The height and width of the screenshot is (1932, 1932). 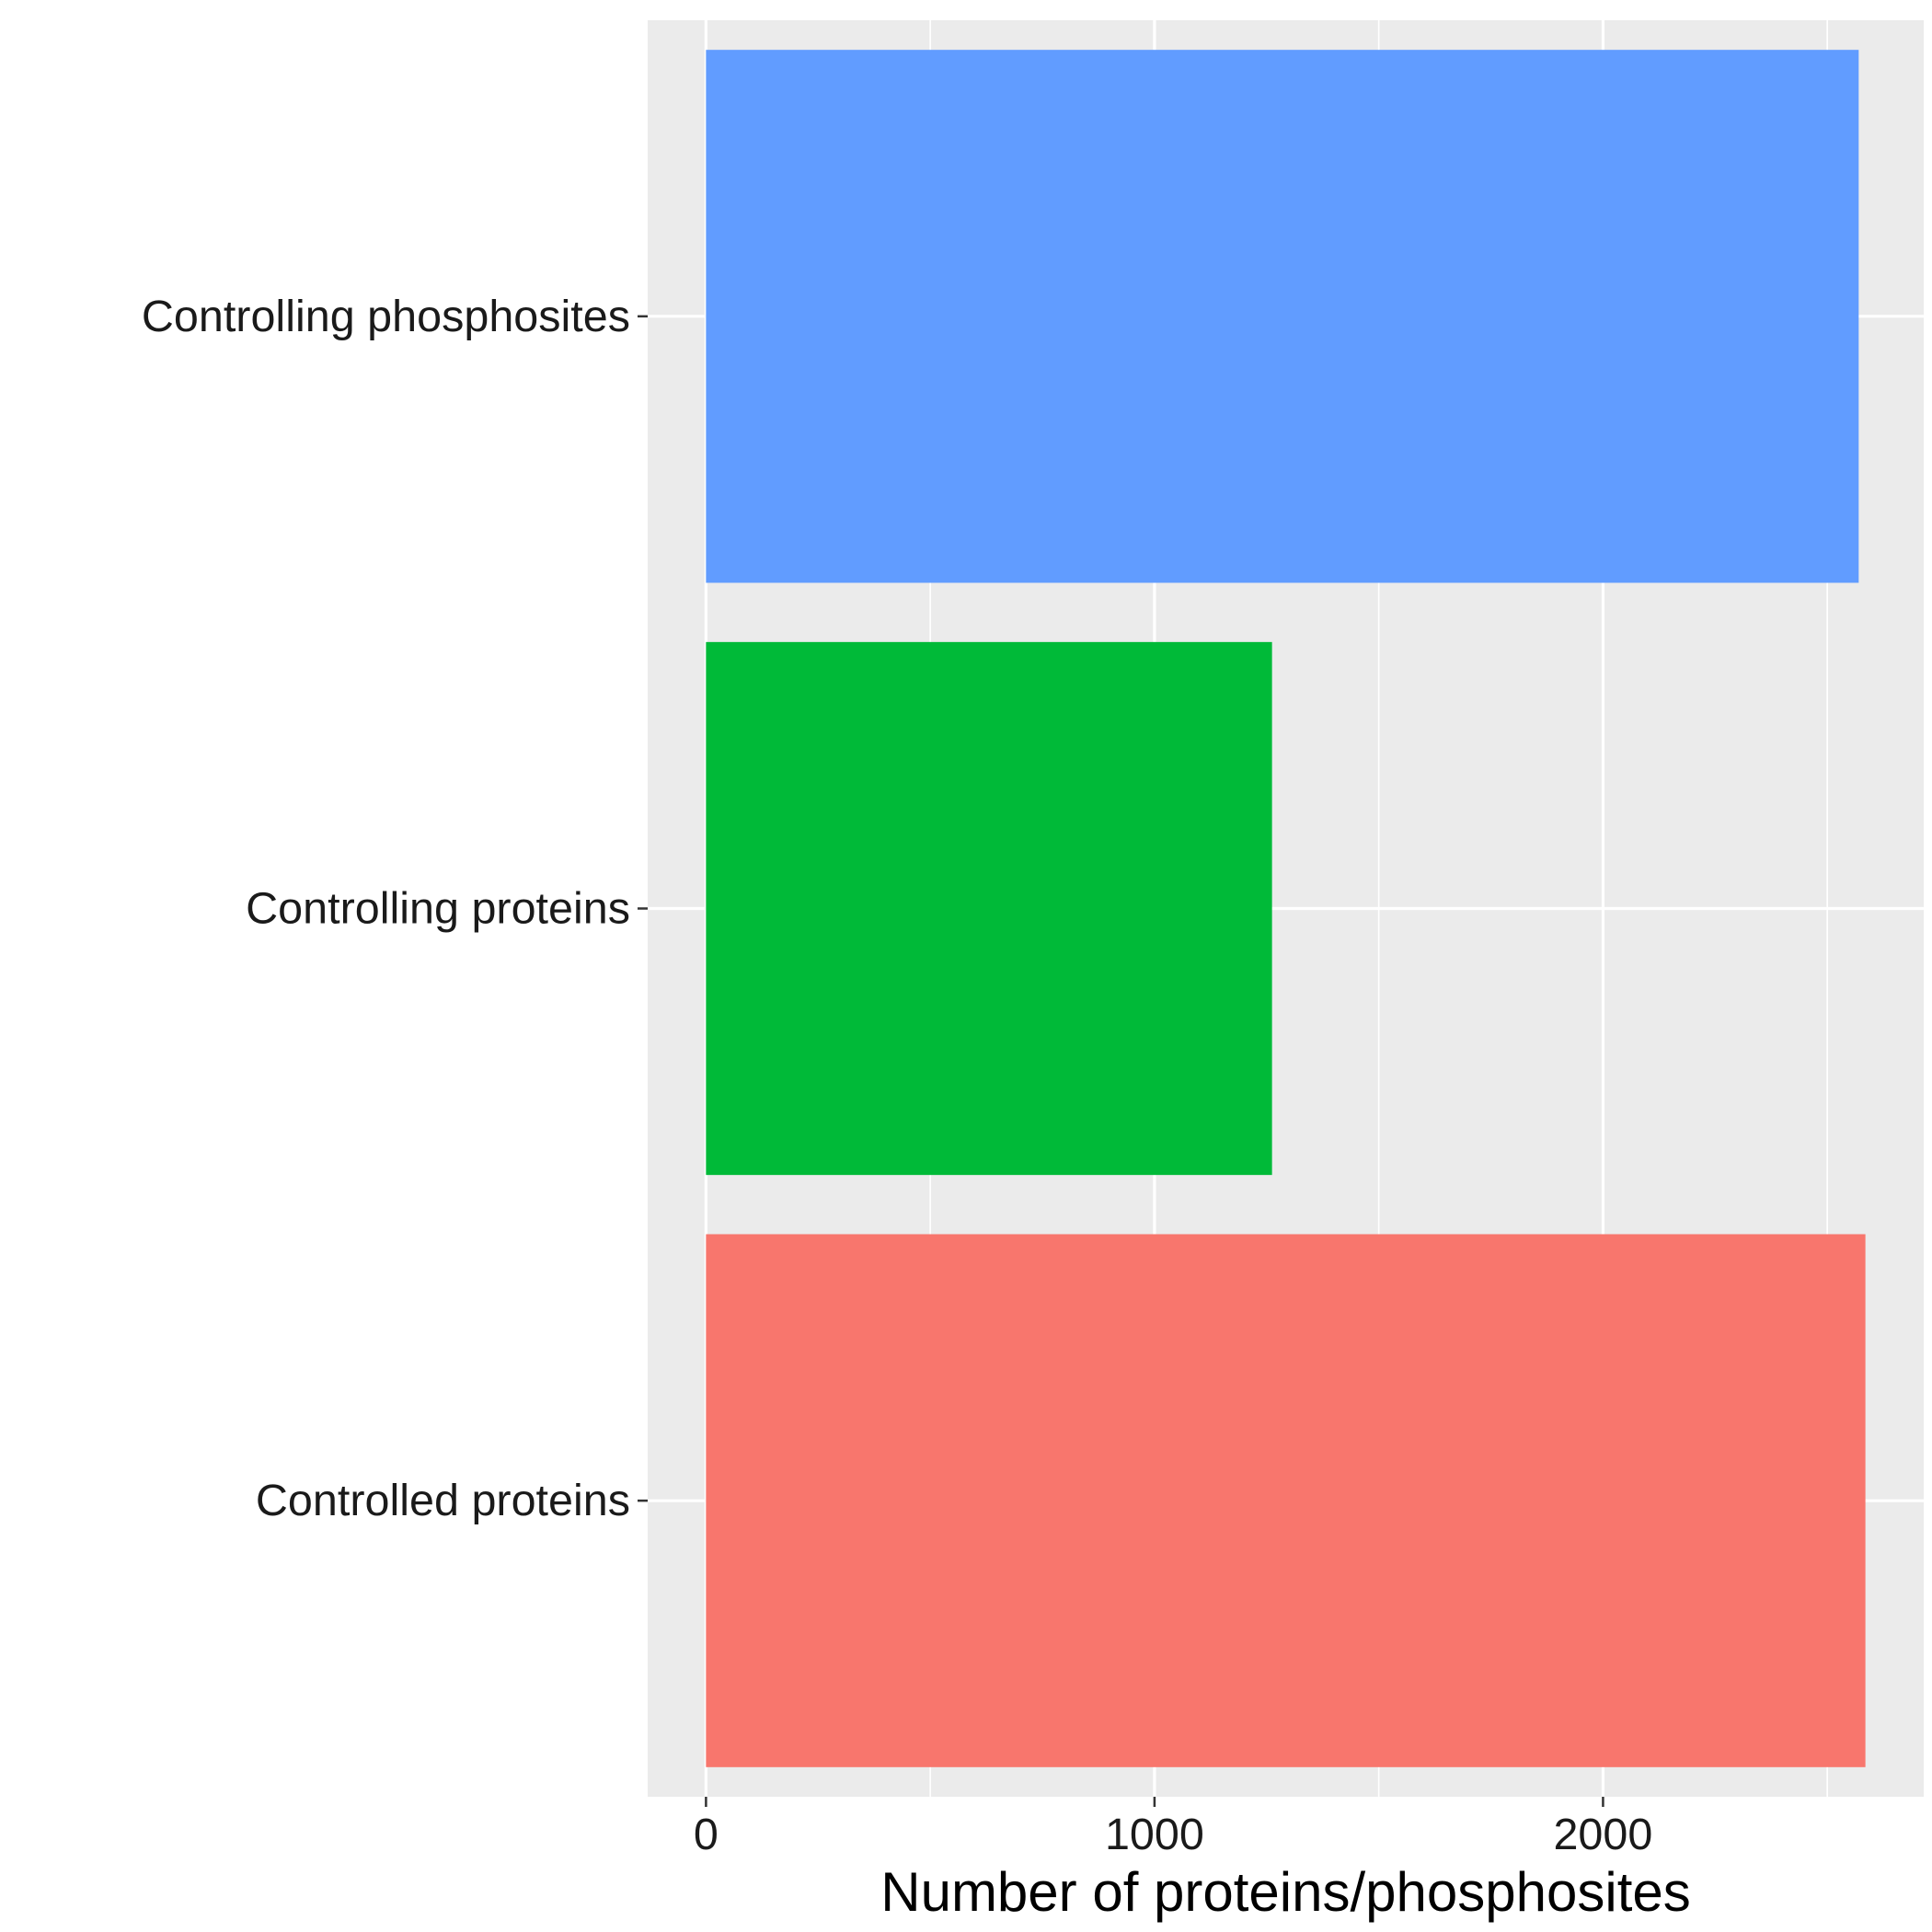 I want to click on x-axis: 0 1000 2000, so click(x=1173, y=1828).